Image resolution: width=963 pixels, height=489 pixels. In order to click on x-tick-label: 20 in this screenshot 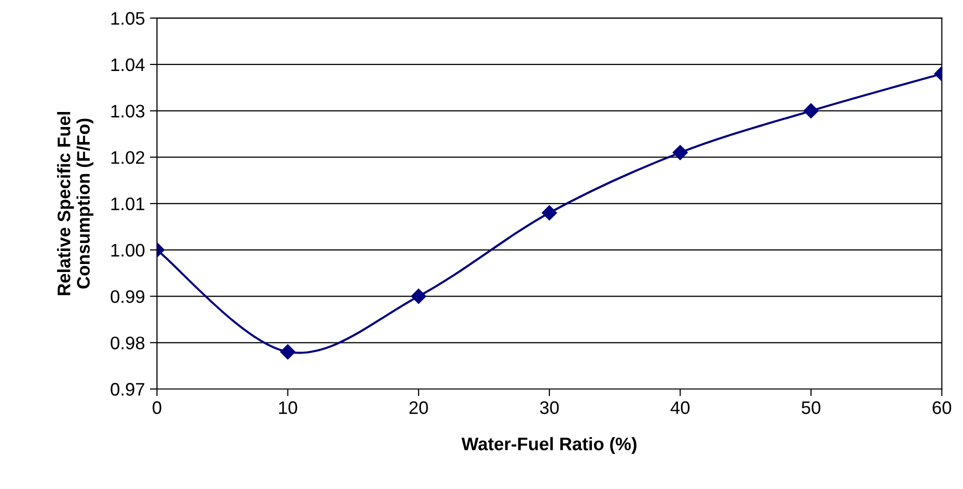, I will do `click(418, 407)`.